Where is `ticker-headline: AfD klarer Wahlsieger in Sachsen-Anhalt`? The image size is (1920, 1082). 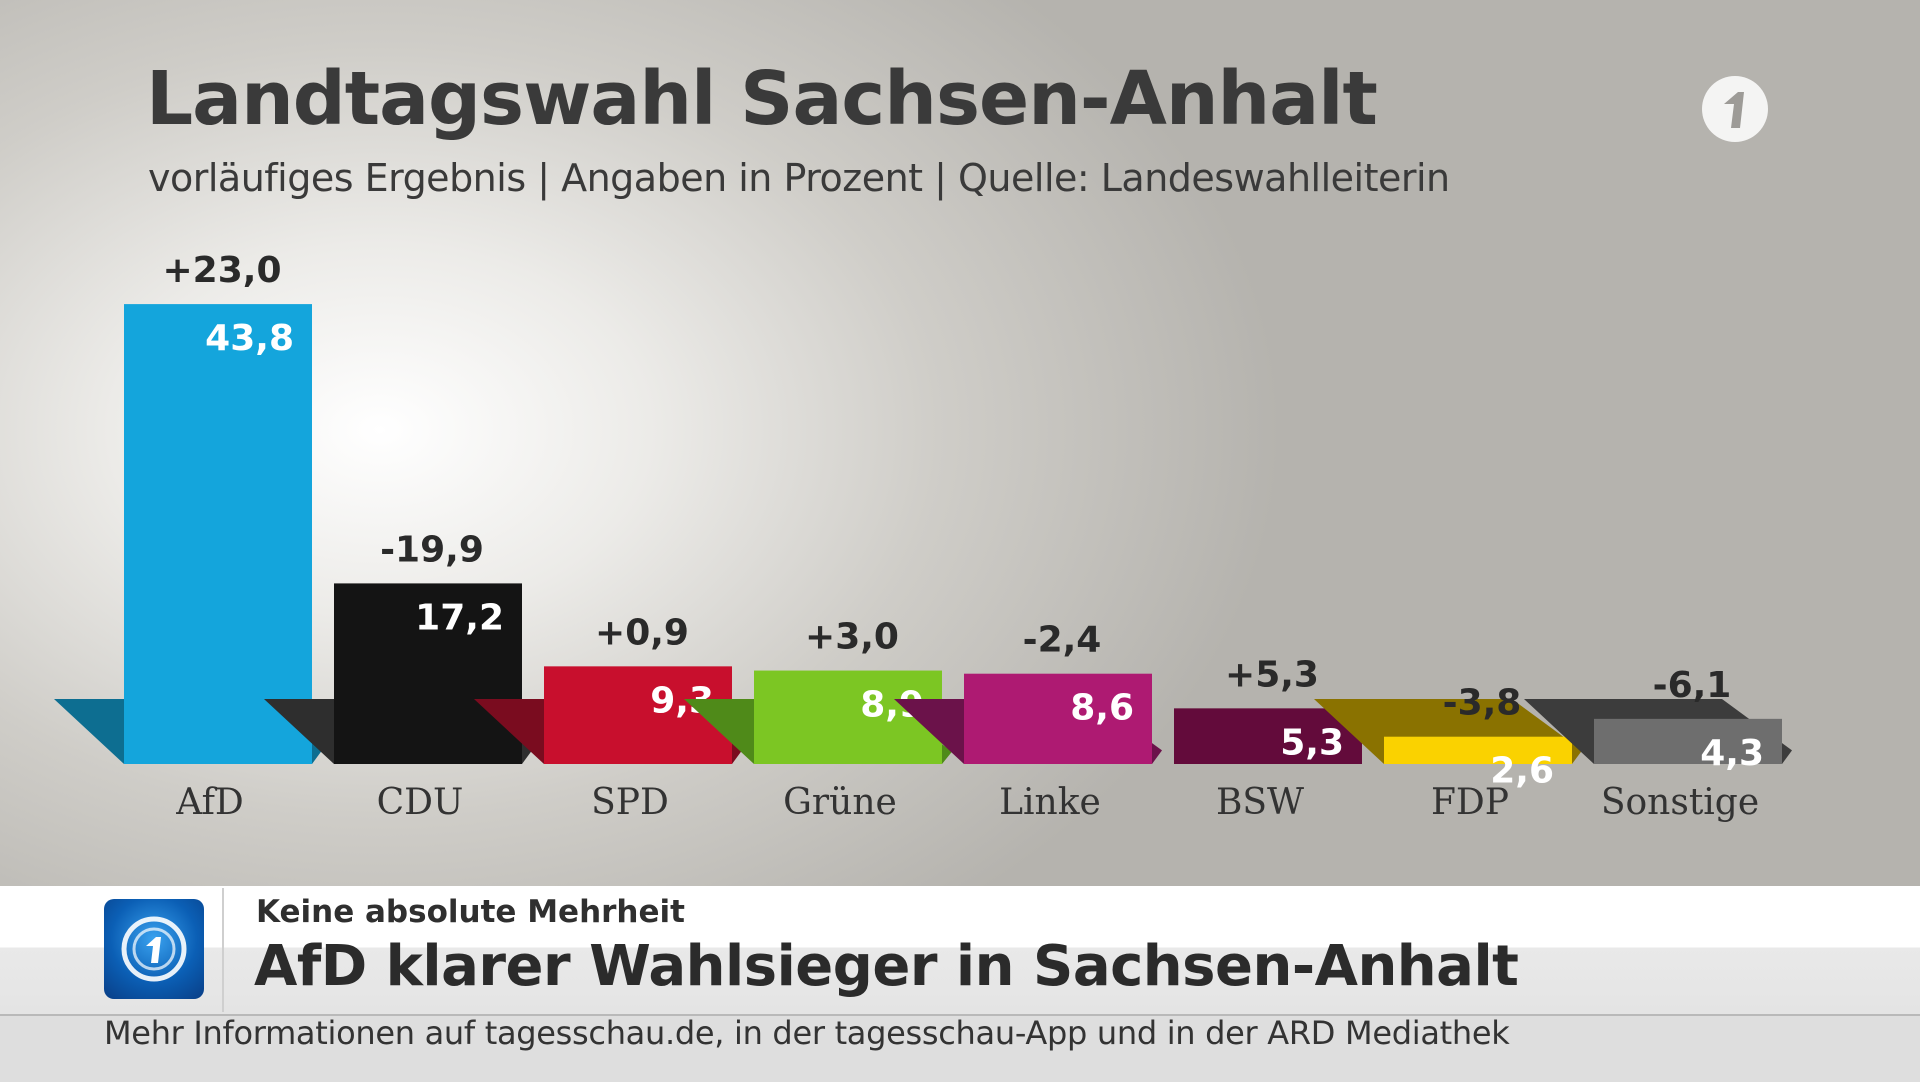 ticker-headline: AfD klarer Wahlsieger in Sachsen-Anhalt is located at coordinates (886, 966).